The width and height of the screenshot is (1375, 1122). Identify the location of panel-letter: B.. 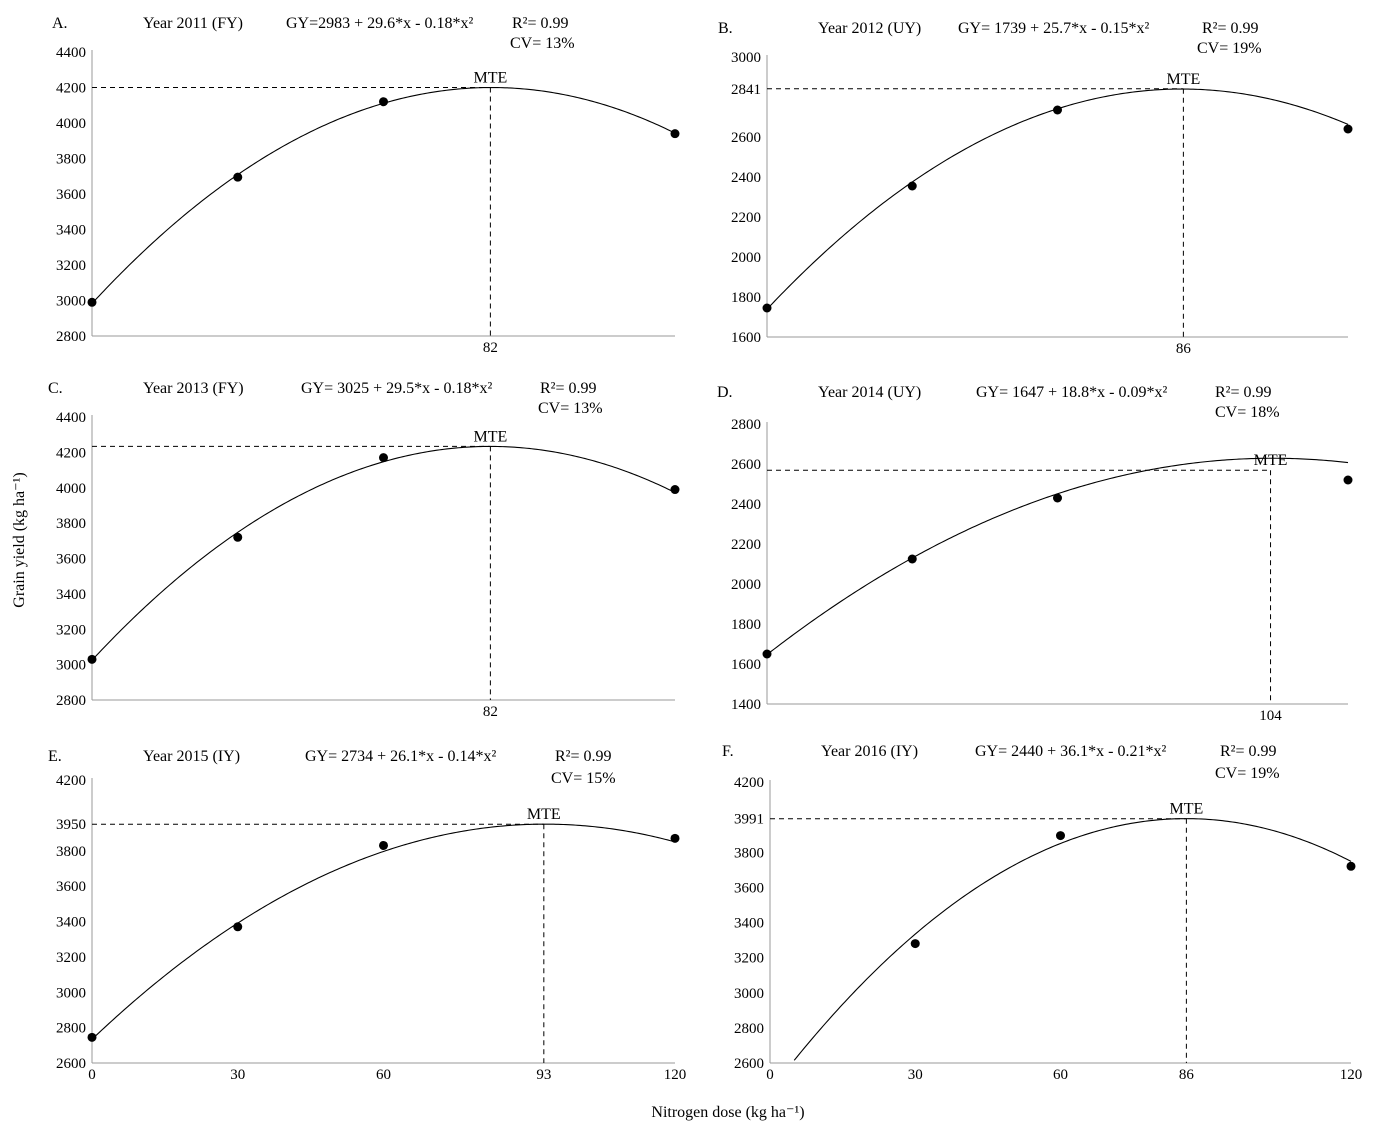
(725, 28).